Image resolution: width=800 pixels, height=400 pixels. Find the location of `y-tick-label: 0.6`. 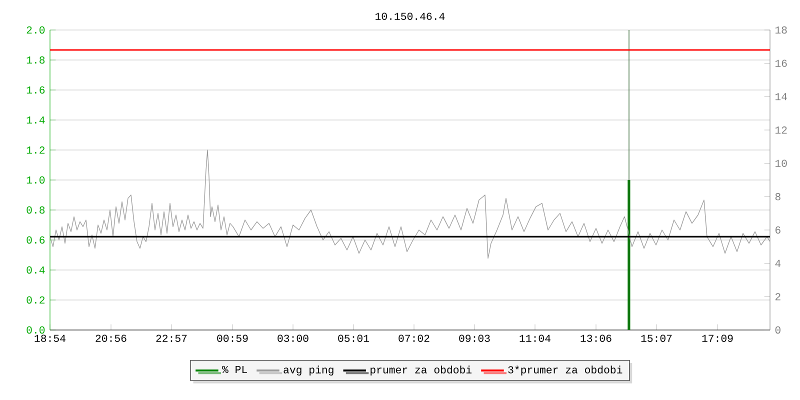

y-tick-label: 0.6 is located at coordinates (35, 240).